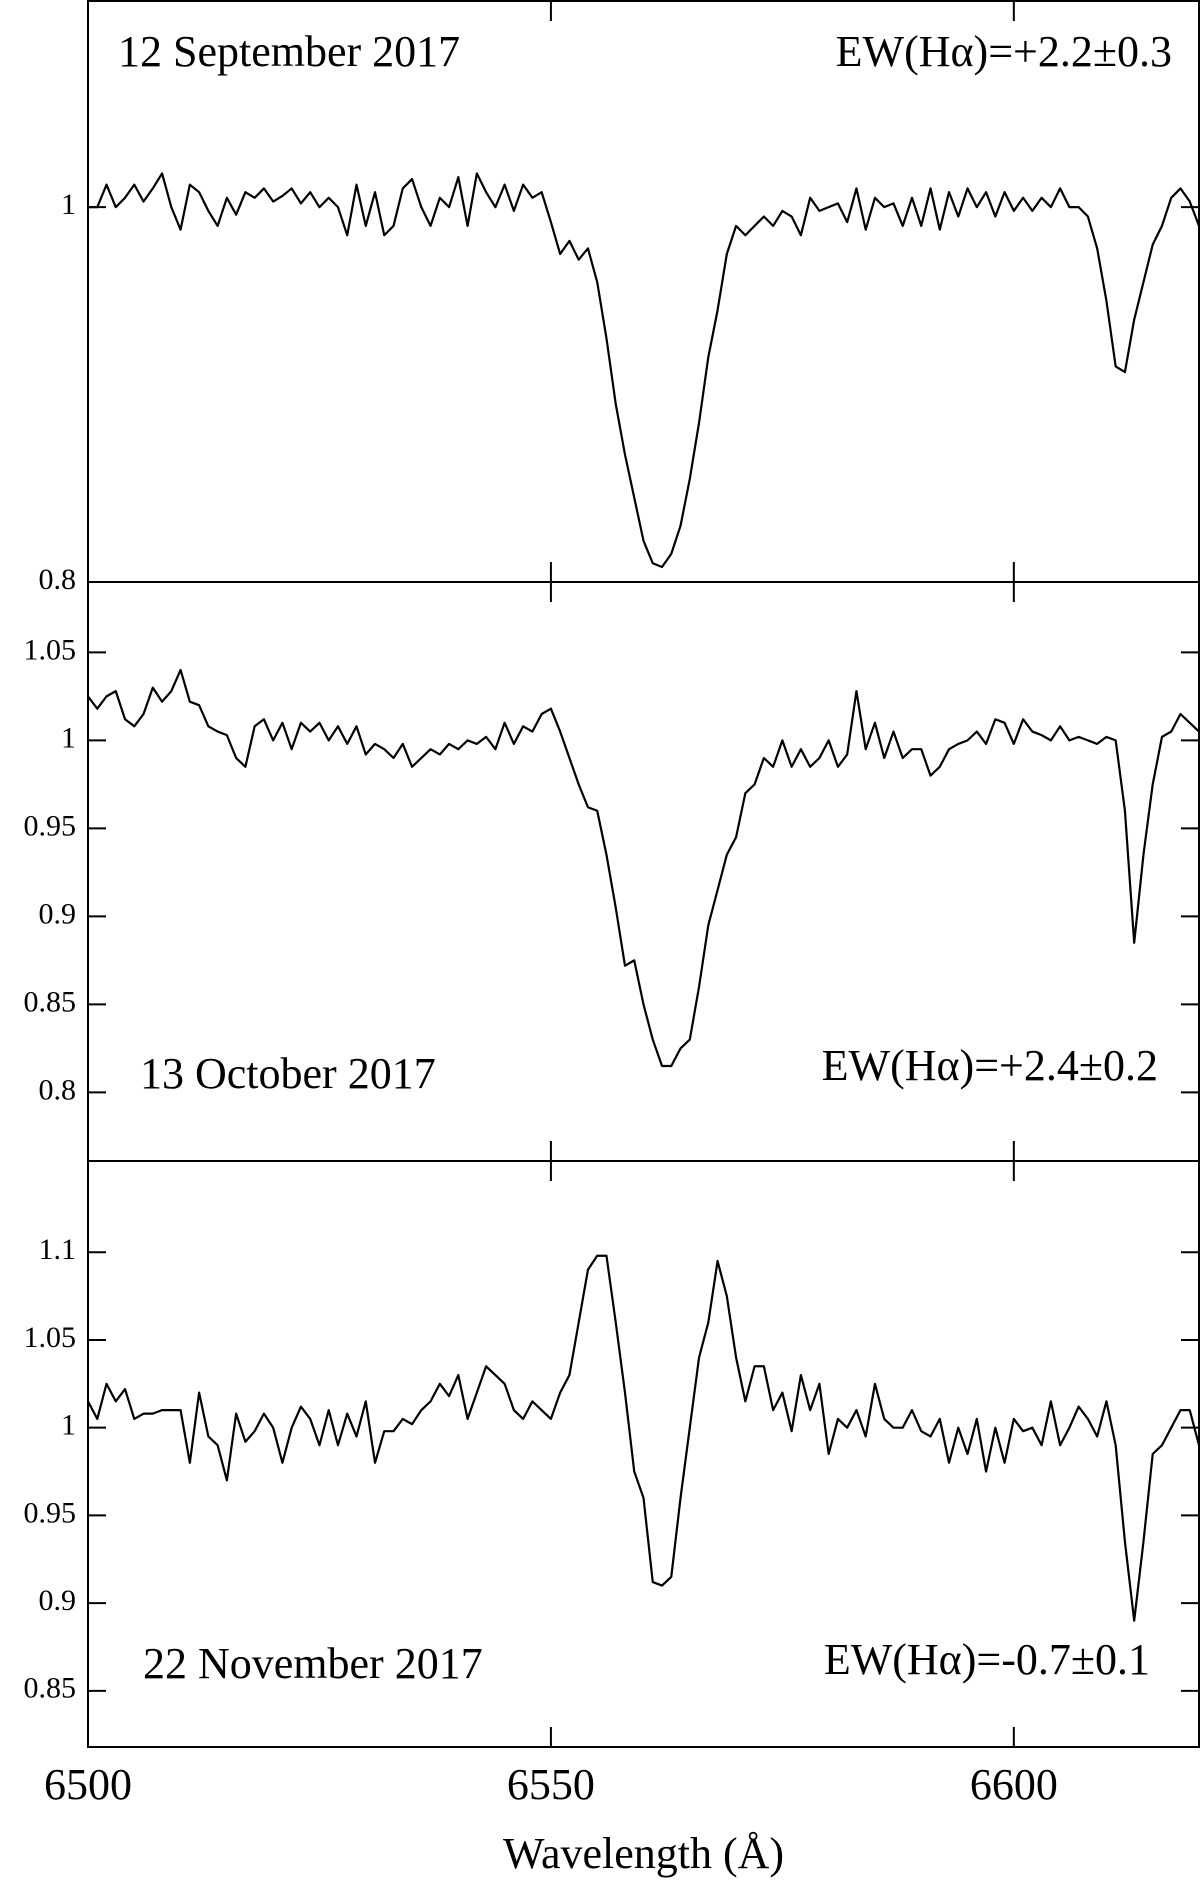 The image size is (1200, 1900). What do you see at coordinates (313, 1663) in the screenshot?
I see `annotation: 22 November 2017` at bounding box center [313, 1663].